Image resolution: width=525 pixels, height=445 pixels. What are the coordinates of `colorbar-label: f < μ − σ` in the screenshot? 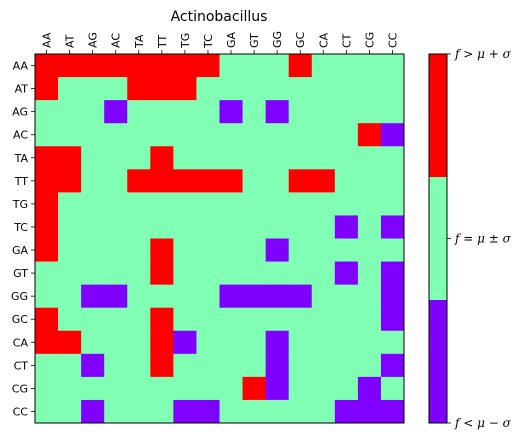 It's located at (483, 423).